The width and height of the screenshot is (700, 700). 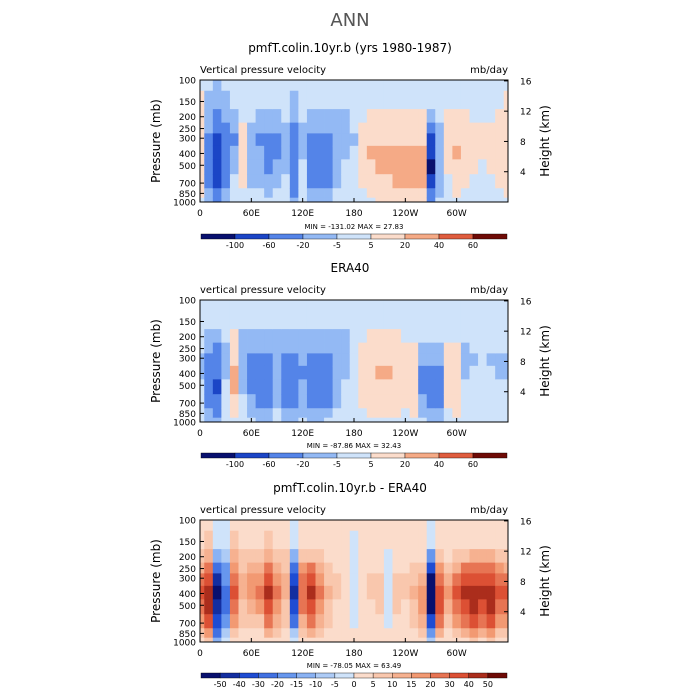 What do you see at coordinates (337, 464) in the screenshot?
I see `colorbar-label: -5` at bounding box center [337, 464].